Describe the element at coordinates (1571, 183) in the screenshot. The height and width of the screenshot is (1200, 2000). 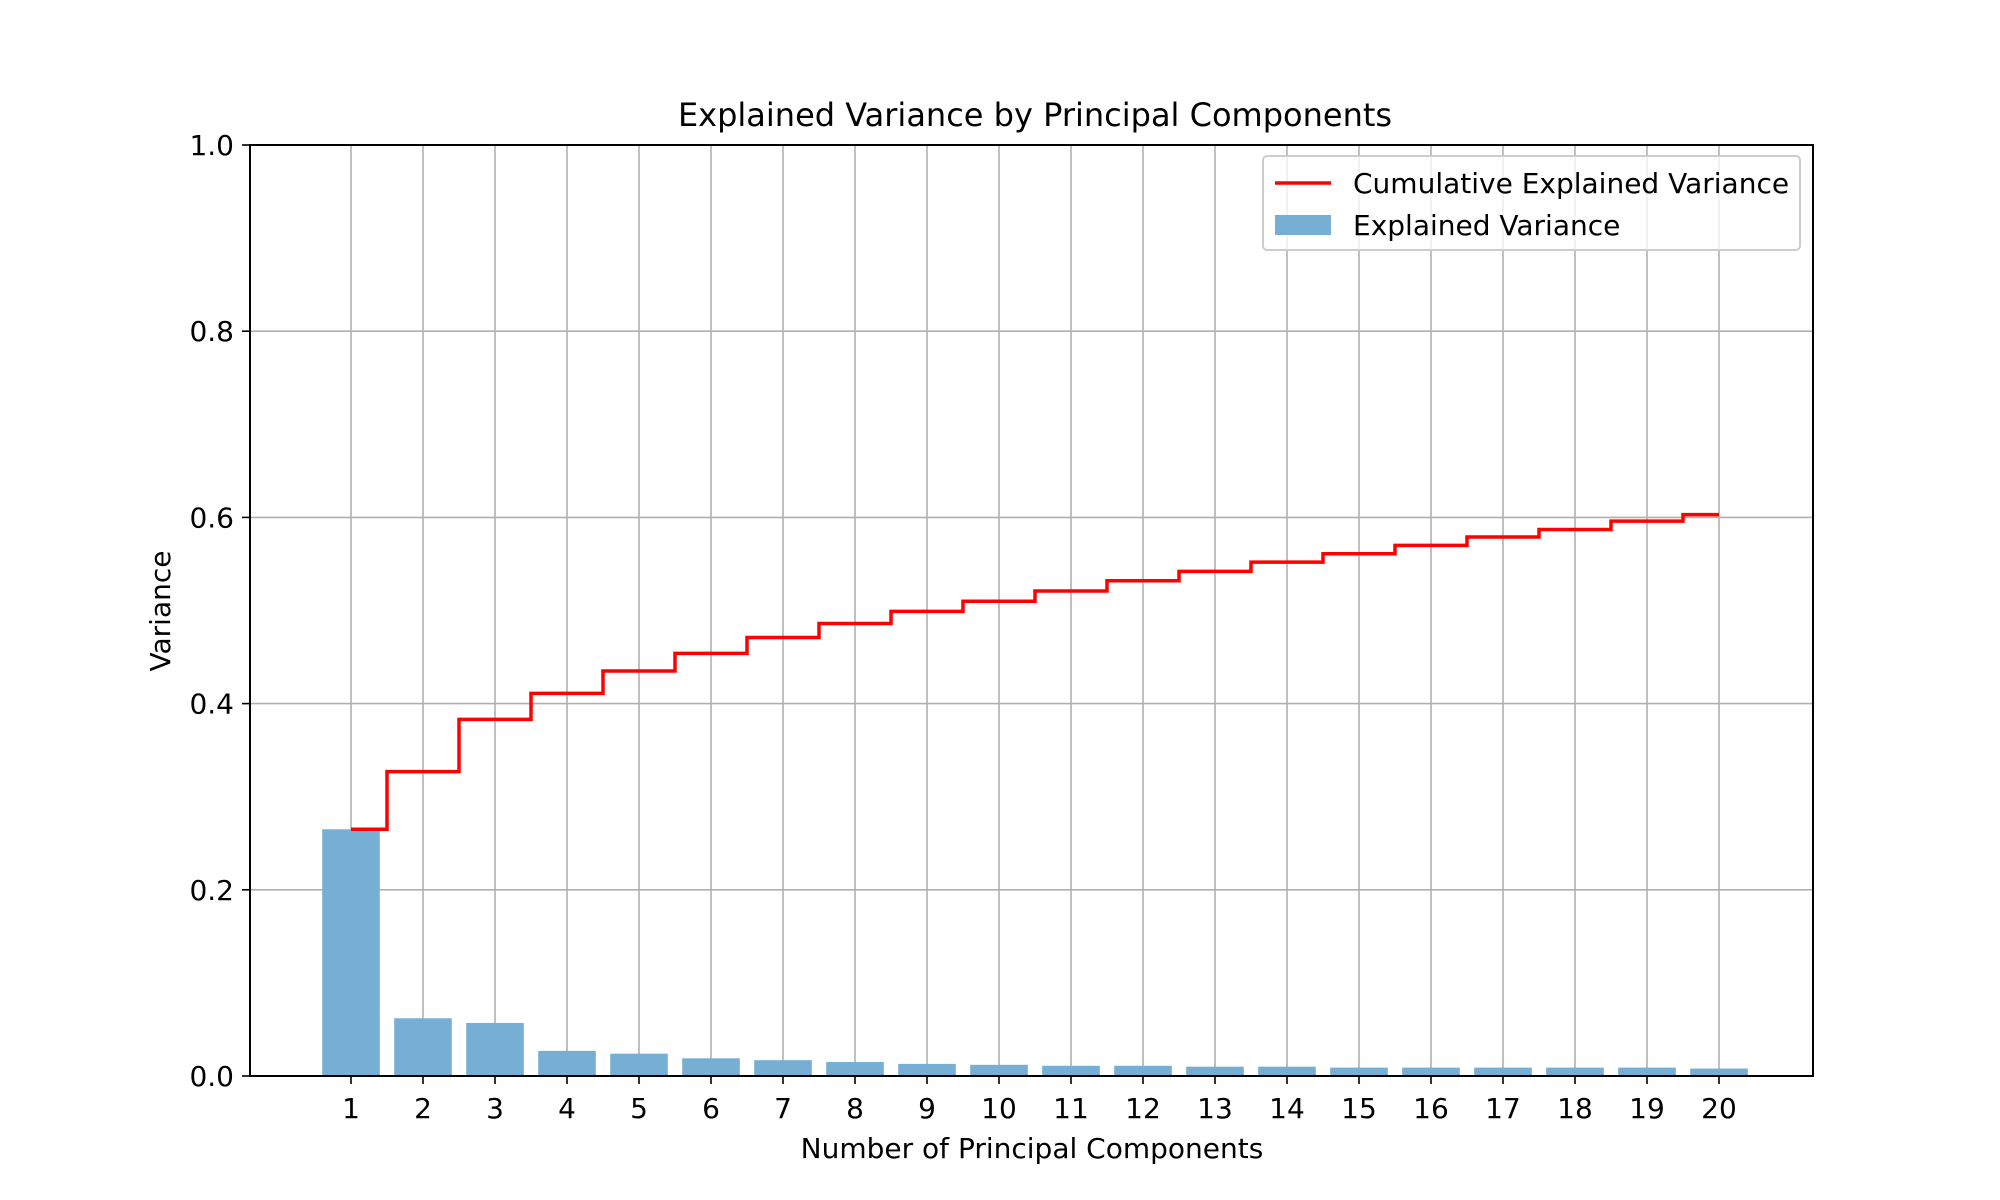
I see `legend-label-cumulative: Cumulative Explained Variance` at that location.